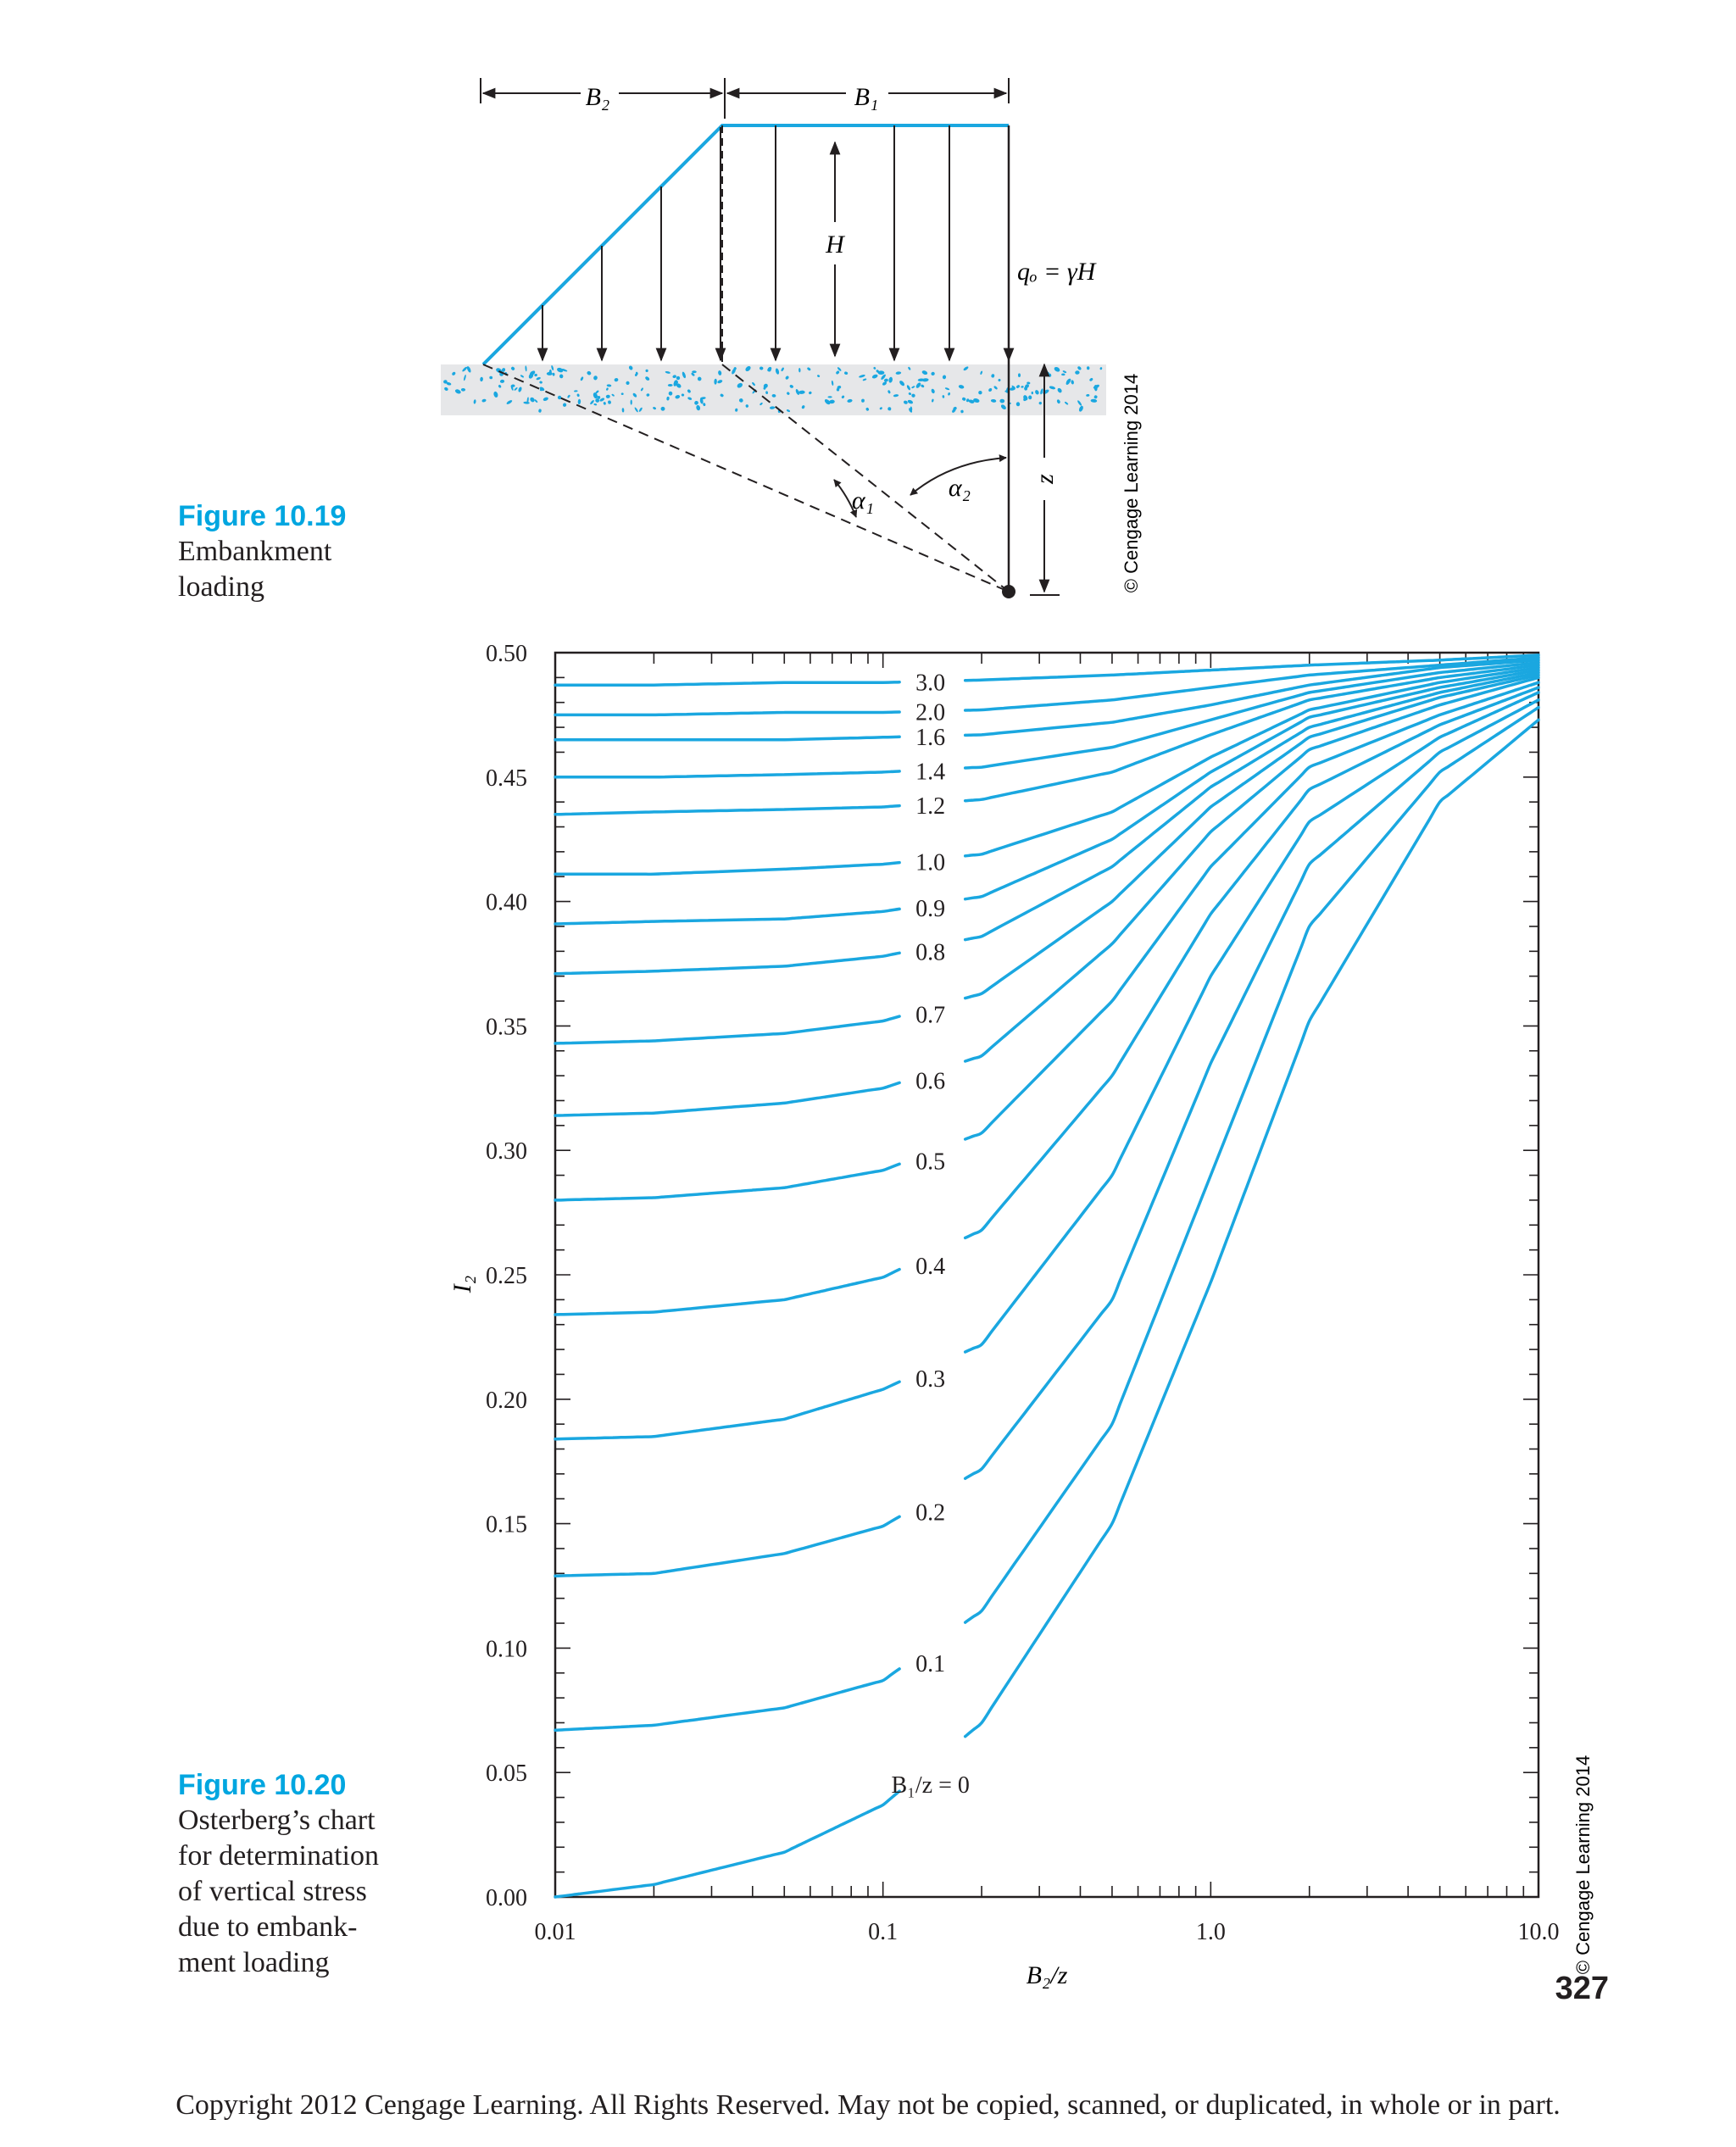 The width and height of the screenshot is (1736, 2147). What do you see at coordinates (791, 338) in the screenshot?
I see `embankment-diagram: B₂ B₁ H qₒ = γH α₁ α₂ z © Cengage Learn` at bounding box center [791, 338].